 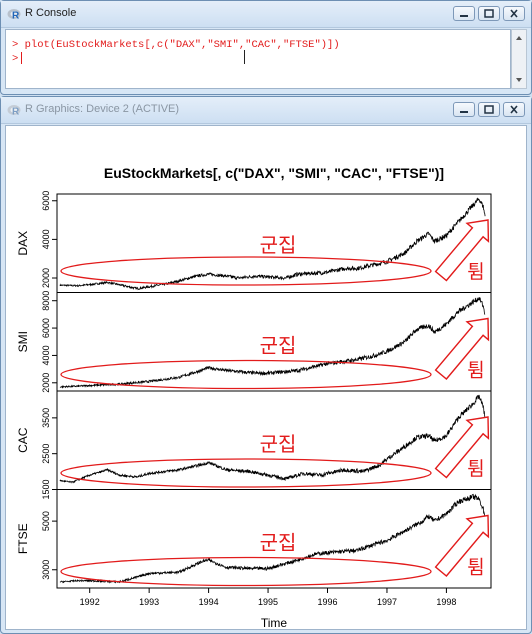 What do you see at coordinates (266, 14) in the screenshot?
I see `console-titlebar: R R Console` at bounding box center [266, 14].